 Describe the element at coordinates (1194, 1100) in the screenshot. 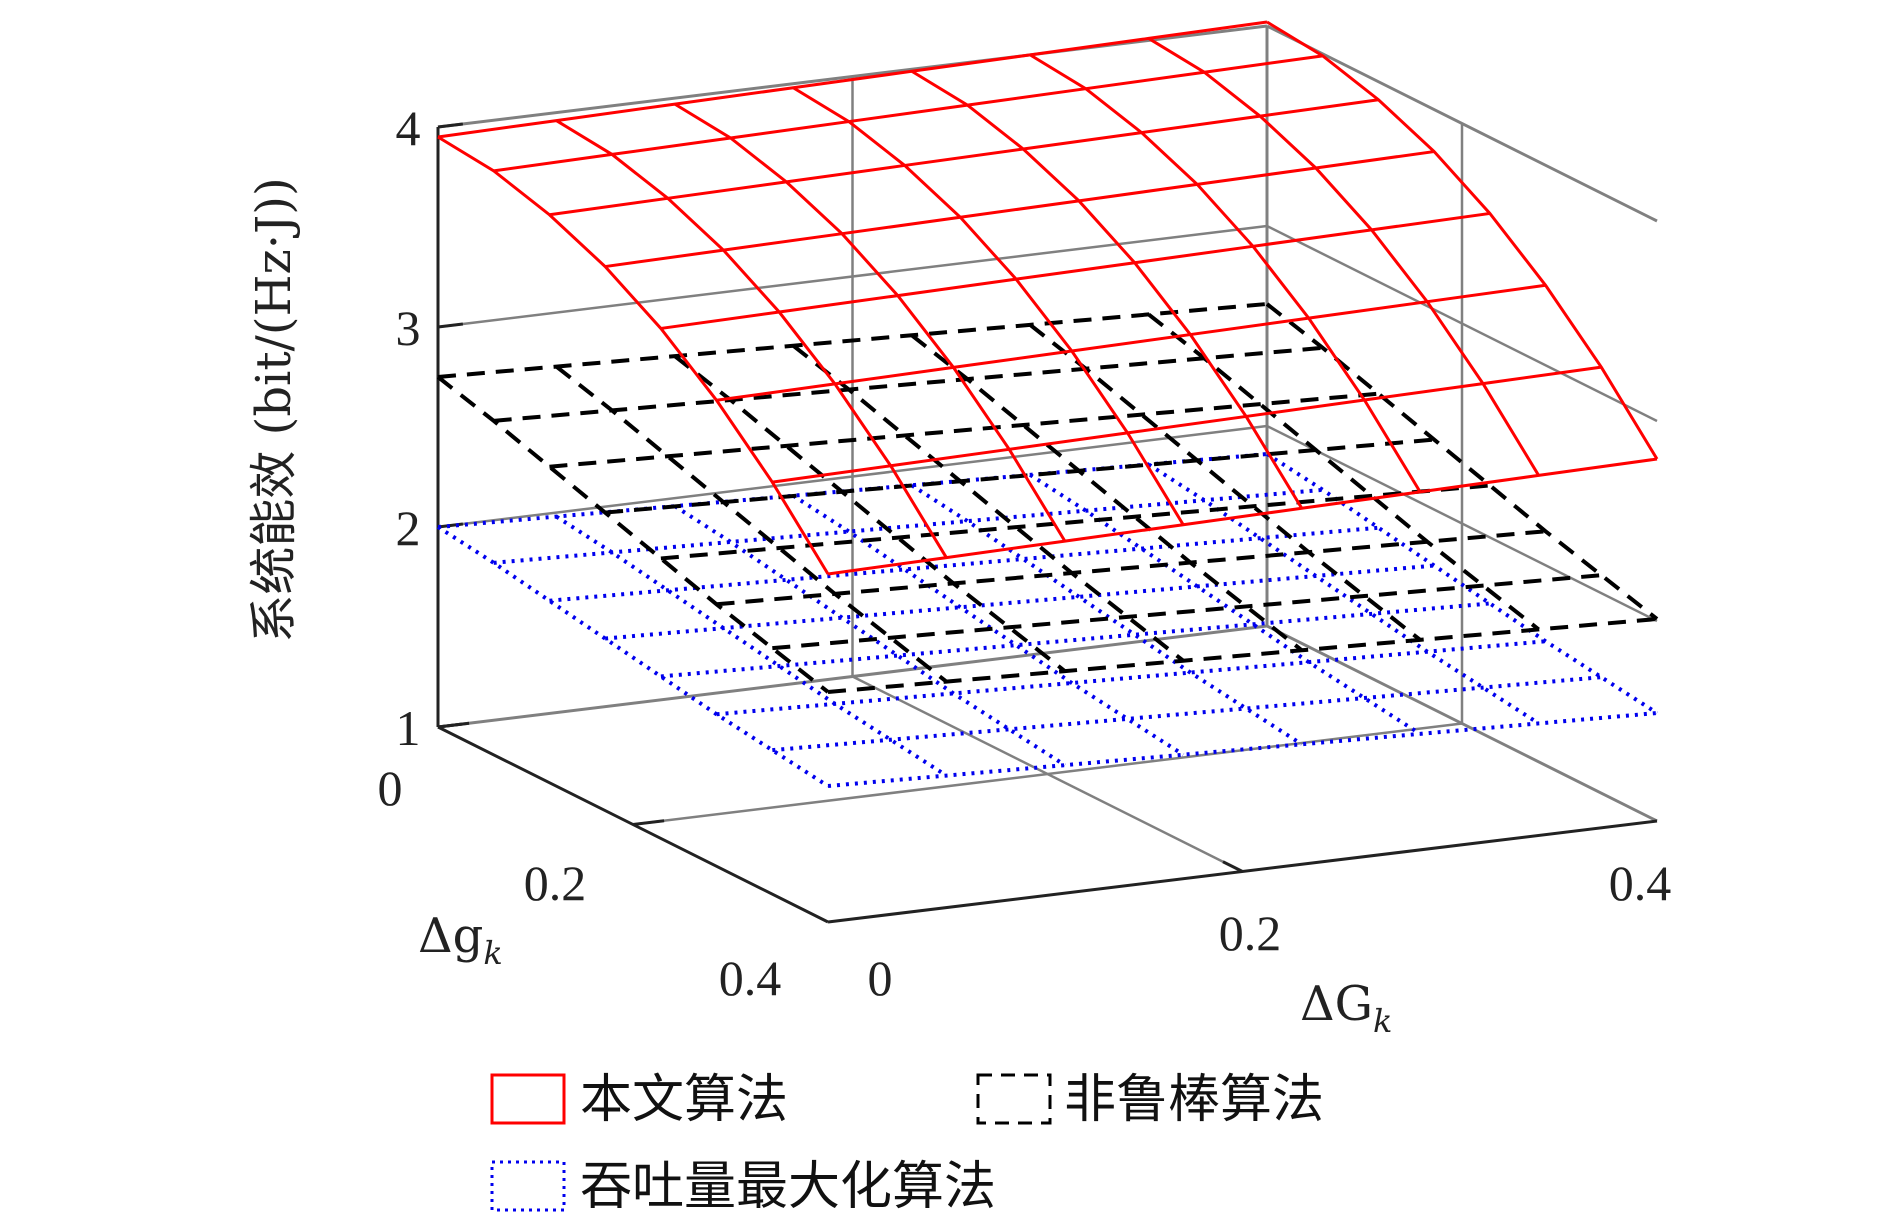

I see `legend-label-series-2: 非鲁棒算法` at that location.